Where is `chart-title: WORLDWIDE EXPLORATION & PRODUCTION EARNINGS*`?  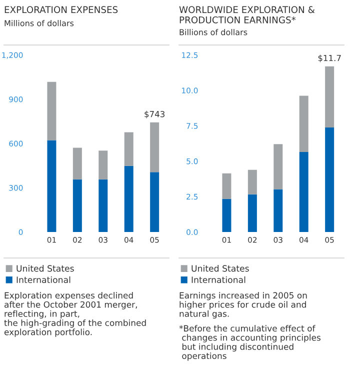 chart-title: WORLDWIDE EXPLORATION & PRODUCTION EARNINGS* is located at coordinates (247, 15).